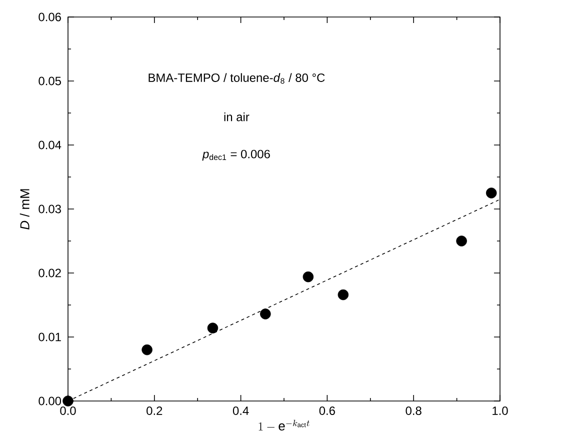 The width and height of the screenshot is (566, 443). Describe the element at coordinates (49, 273) in the screenshot. I see `y-tick-label: 0.02` at that location.